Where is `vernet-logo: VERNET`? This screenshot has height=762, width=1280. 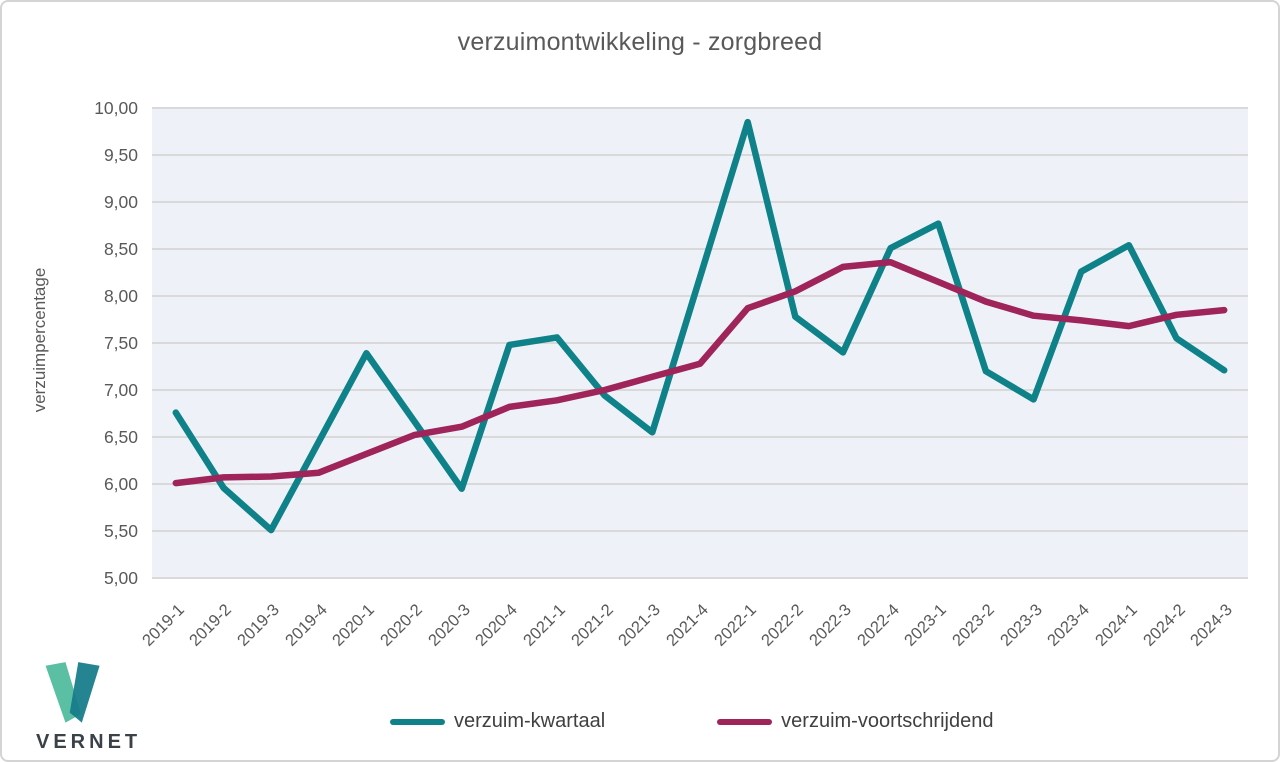
vernet-logo: VERNET is located at coordinates (91, 707).